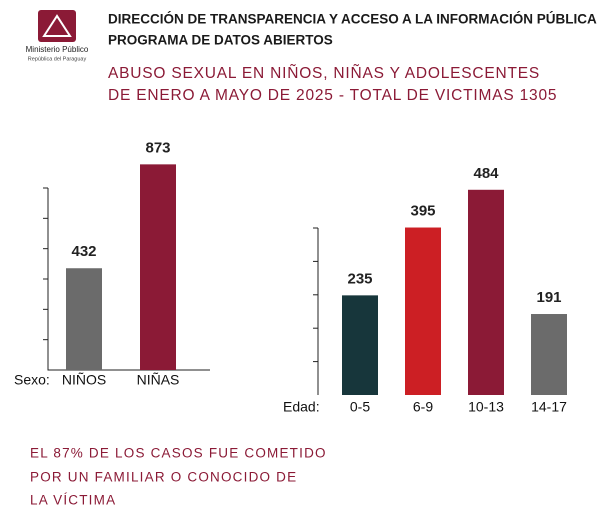 The image size is (600, 510). What do you see at coordinates (178, 453) in the screenshot?
I see `note: EL 87% DE LOS CASOS FUE COMETIDO` at bounding box center [178, 453].